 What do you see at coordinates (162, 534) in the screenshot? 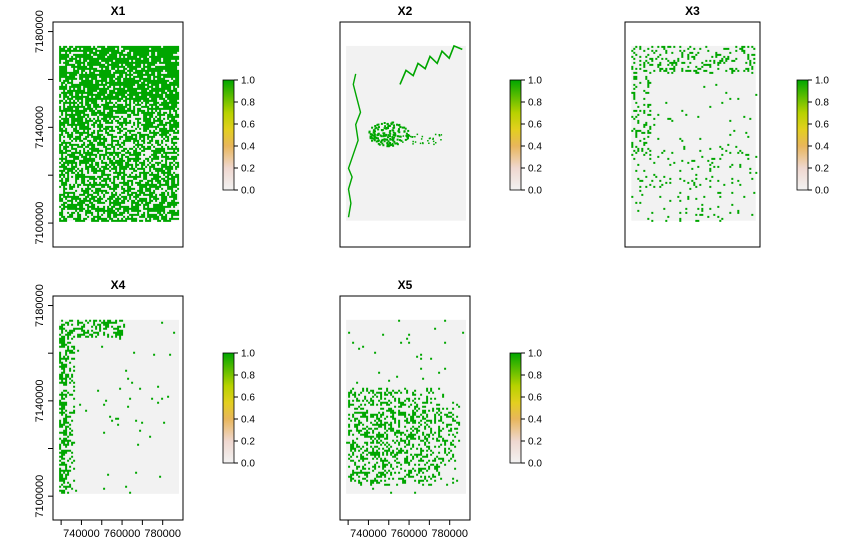
I see `x-tick-label: 780000` at bounding box center [162, 534].